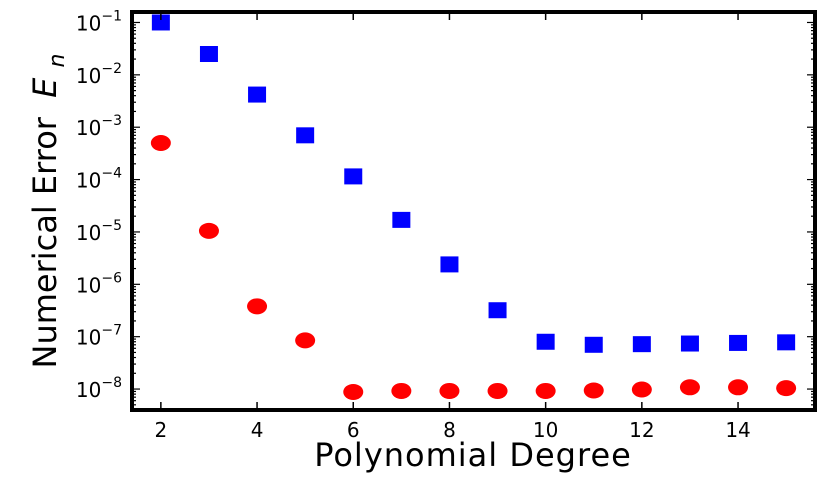  I want to click on y-axis-title: Numerical Error E n, so click(48, 211).